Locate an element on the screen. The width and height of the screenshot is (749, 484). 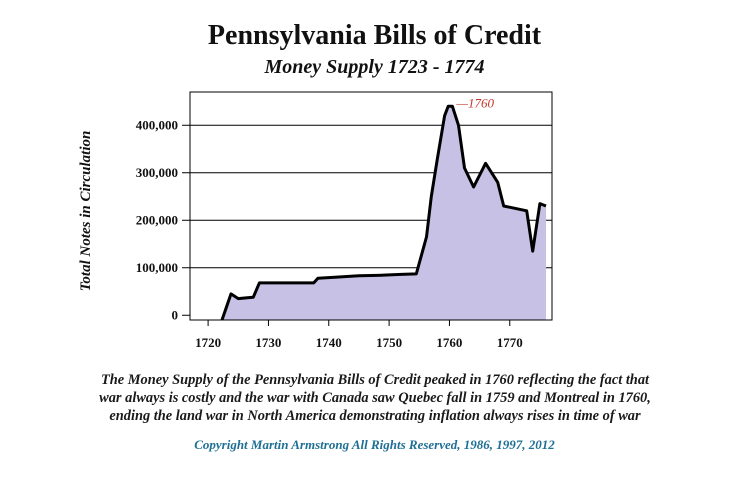
y-tick-label: 100,000 is located at coordinates (157, 267).